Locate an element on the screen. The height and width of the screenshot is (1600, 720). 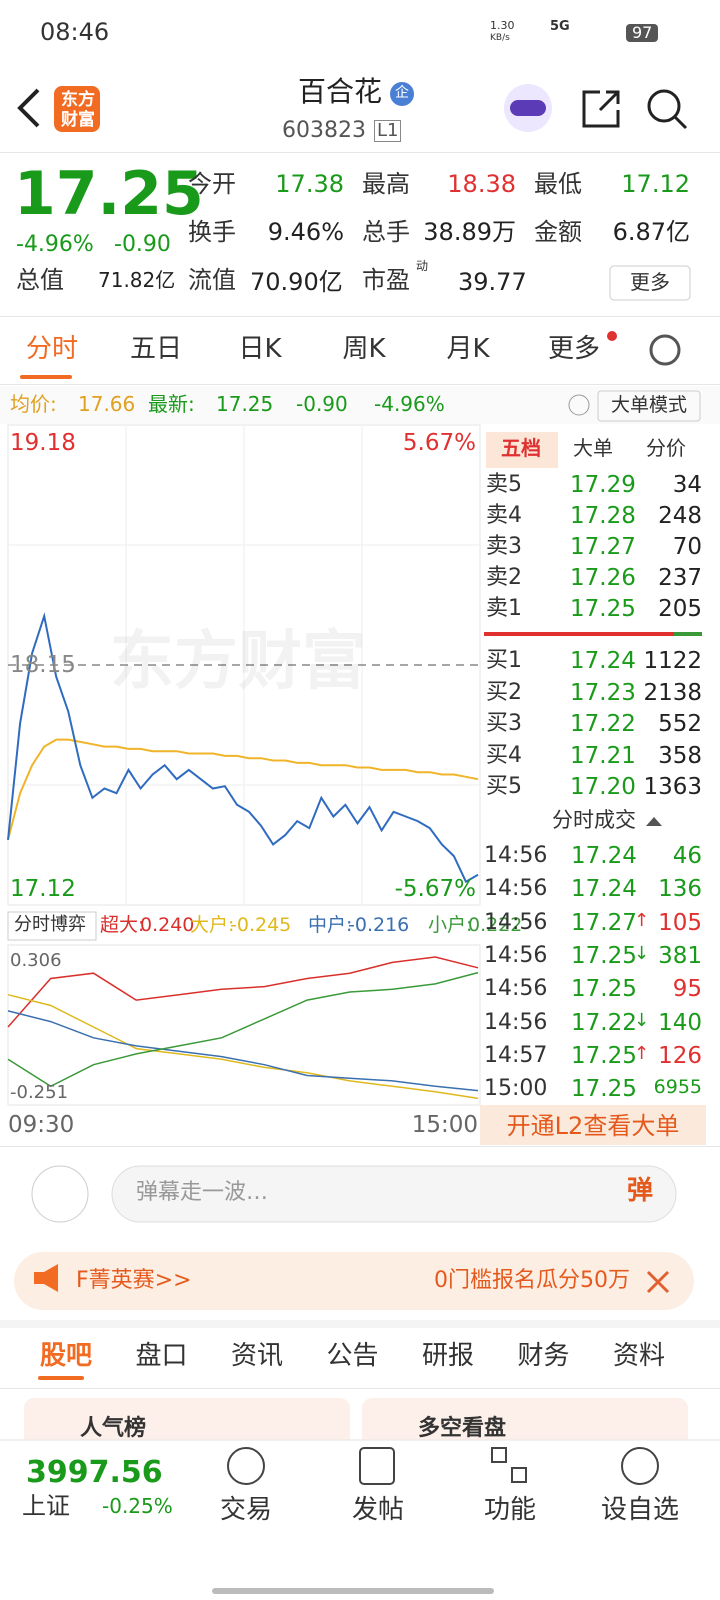
tab: 月K is located at coordinates (468, 349).